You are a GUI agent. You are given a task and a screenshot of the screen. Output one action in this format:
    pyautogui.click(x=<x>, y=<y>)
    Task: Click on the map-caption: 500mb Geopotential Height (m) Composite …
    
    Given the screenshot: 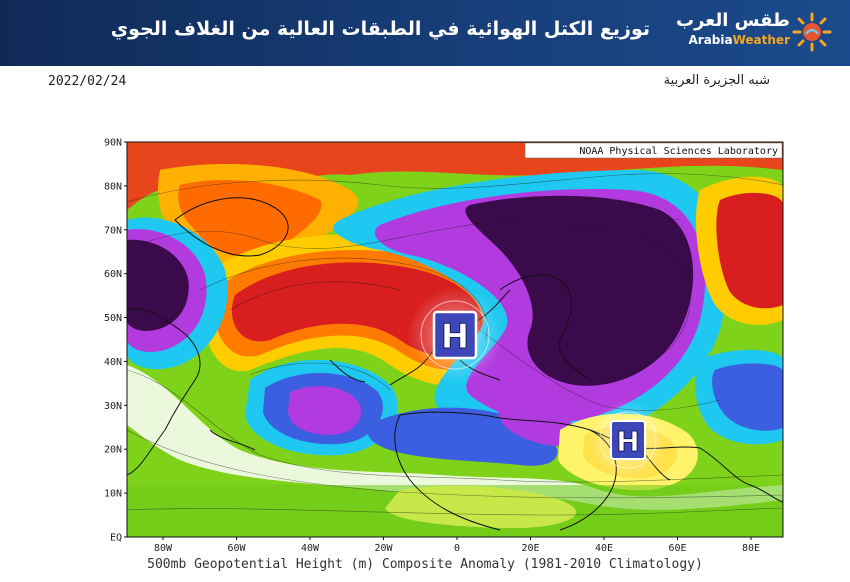 What is the action you would take?
    pyautogui.click(x=425, y=564)
    